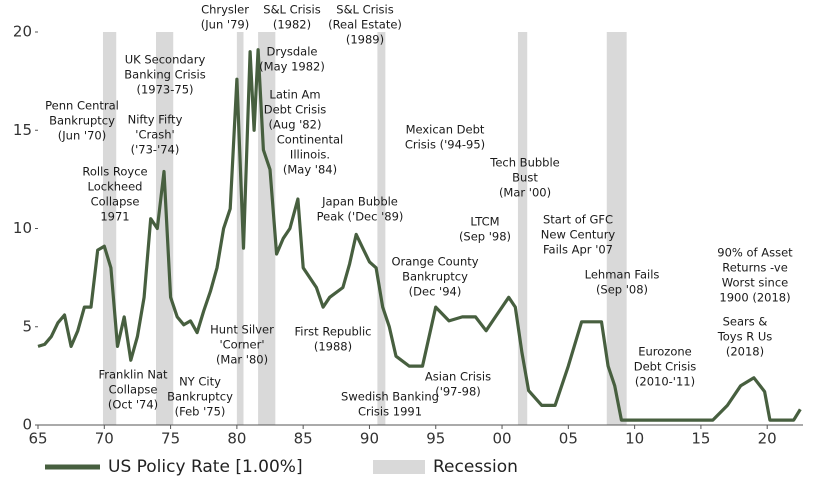  I want to click on annotation: Chrysler, so click(225, 10).